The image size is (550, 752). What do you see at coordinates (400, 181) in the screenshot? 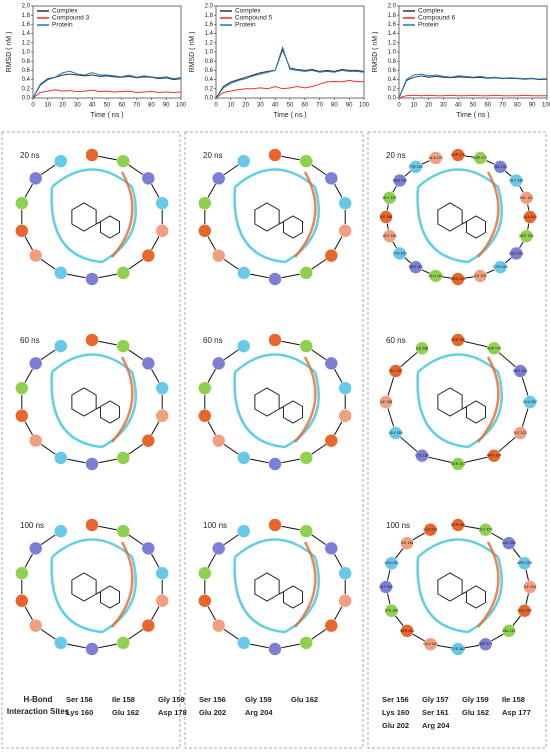
I see `residue-label: SER 156` at bounding box center [400, 181].